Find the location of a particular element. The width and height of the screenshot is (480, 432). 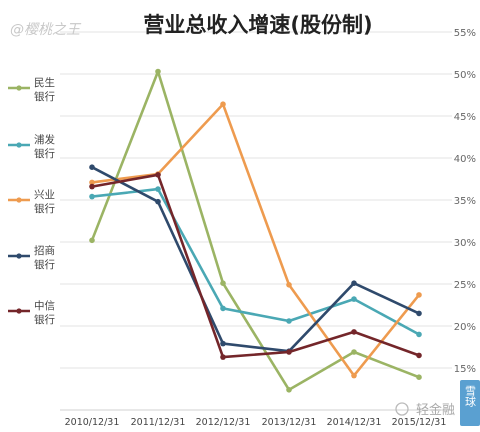

legend-label: 中信 is located at coordinates (44, 305).